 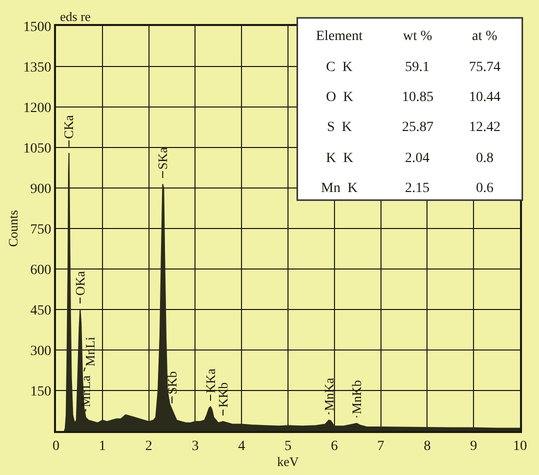 I want to click on annotation: K K, so click(x=340, y=158).